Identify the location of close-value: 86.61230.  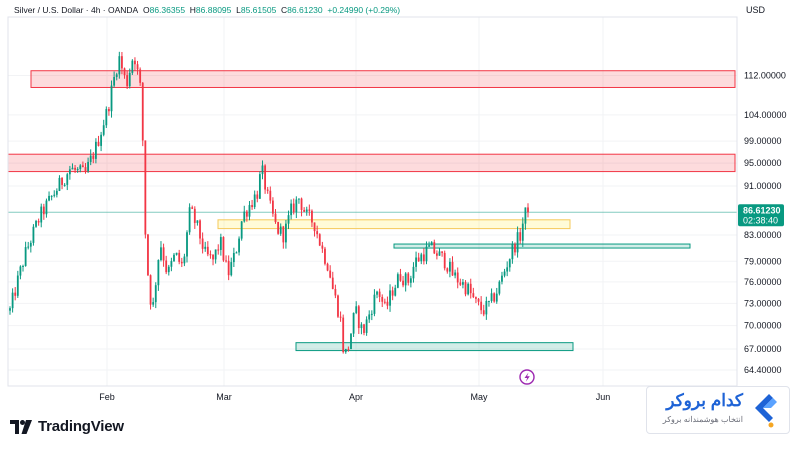
(305, 10).